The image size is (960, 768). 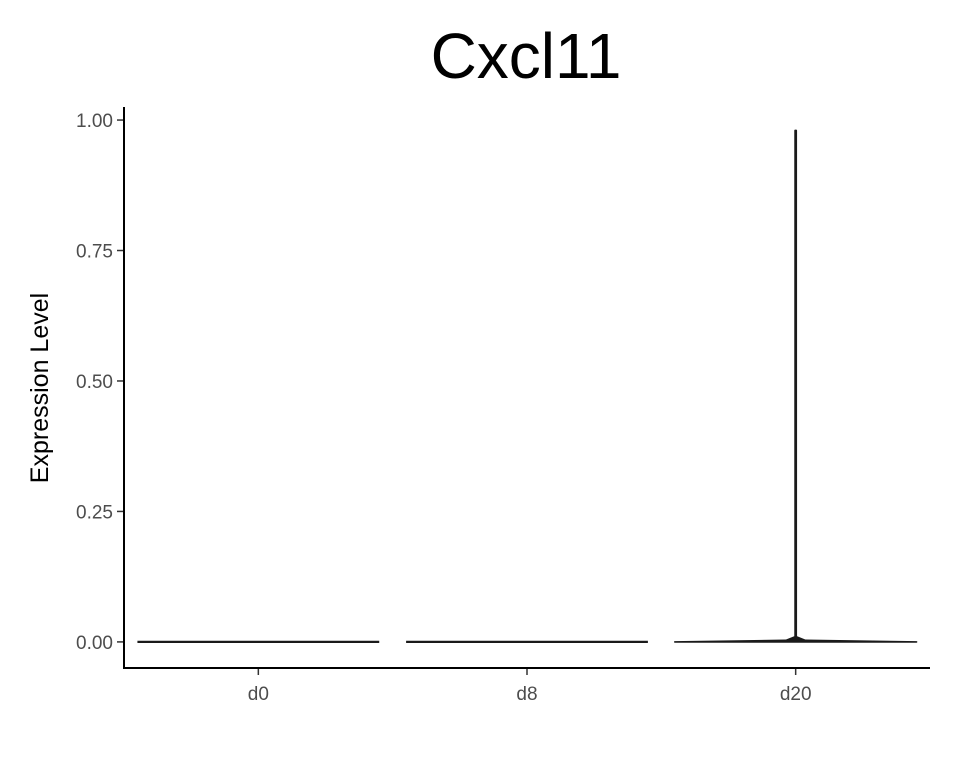 I want to click on y-axis-ticks: 0.00 0.25 0.50 0.75 1.00, so click(x=100, y=382).